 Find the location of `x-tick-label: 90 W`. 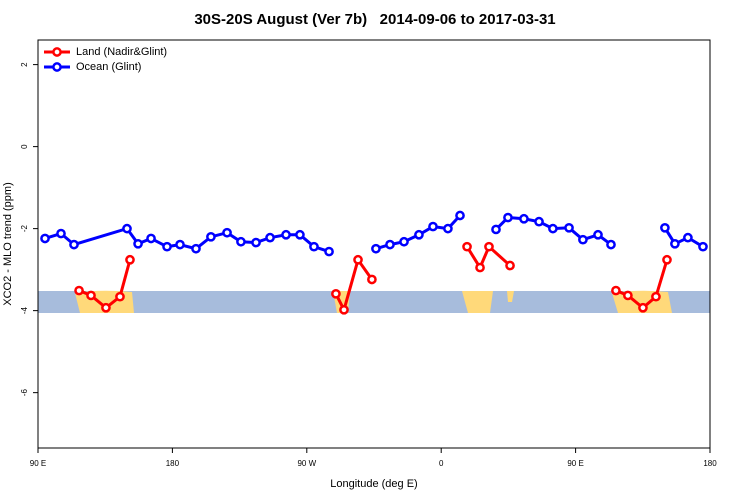

x-tick-label: 90 W is located at coordinates (306, 463).